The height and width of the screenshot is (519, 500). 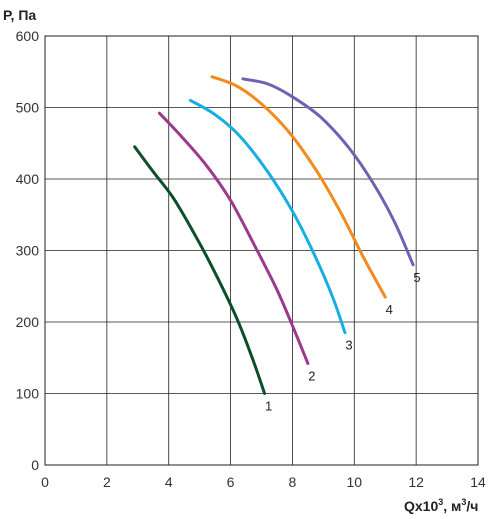 I want to click on x-axis-title-main: Qx10, so click(x=421, y=506).